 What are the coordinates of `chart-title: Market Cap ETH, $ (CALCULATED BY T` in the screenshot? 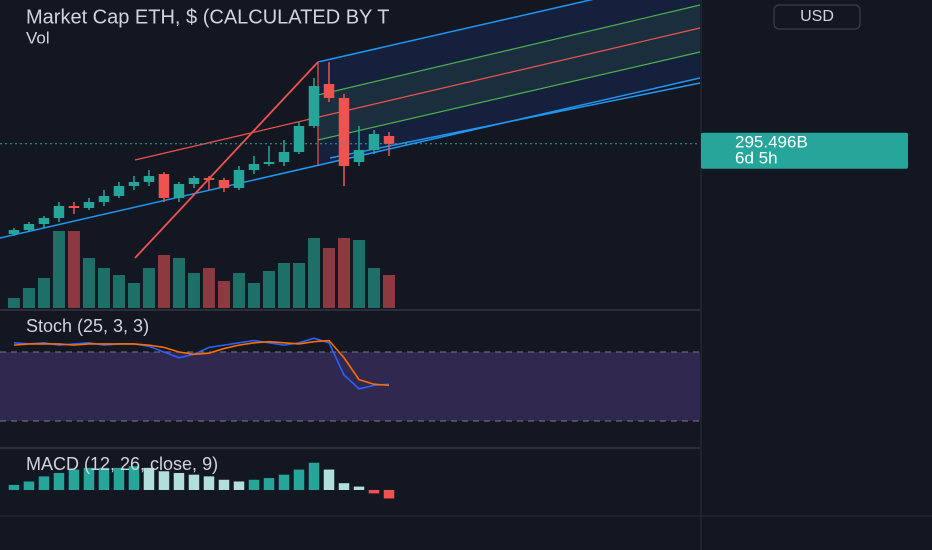 It's located at (207, 17).